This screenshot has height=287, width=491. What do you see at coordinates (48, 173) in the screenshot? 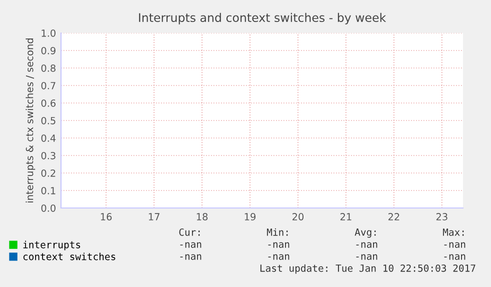
I see `y-tick-label: 0.2` at bounding box center [48, 173].